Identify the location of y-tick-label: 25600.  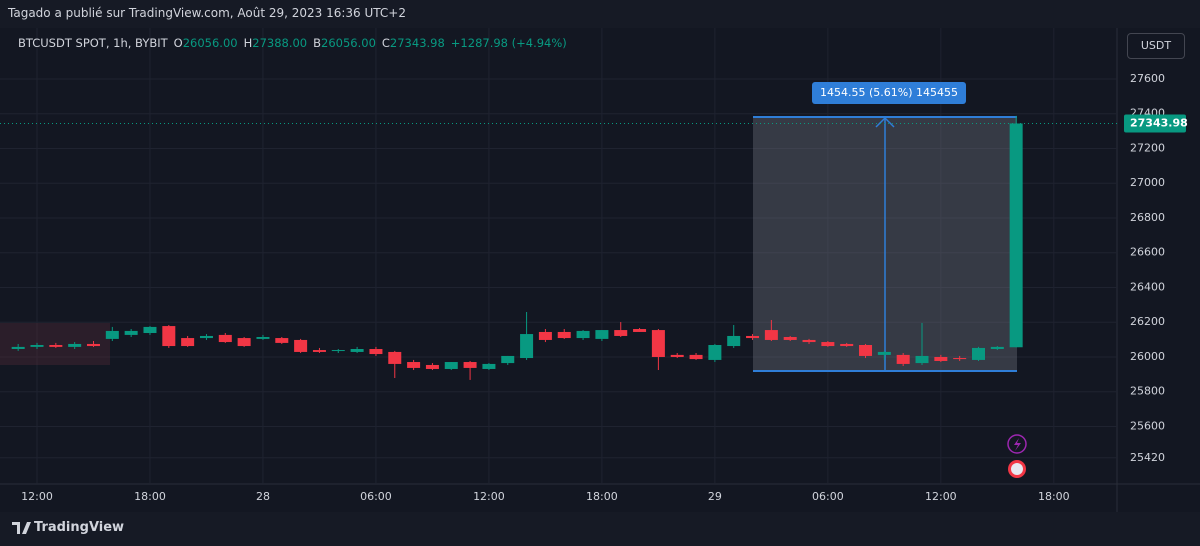
(1147, 425).